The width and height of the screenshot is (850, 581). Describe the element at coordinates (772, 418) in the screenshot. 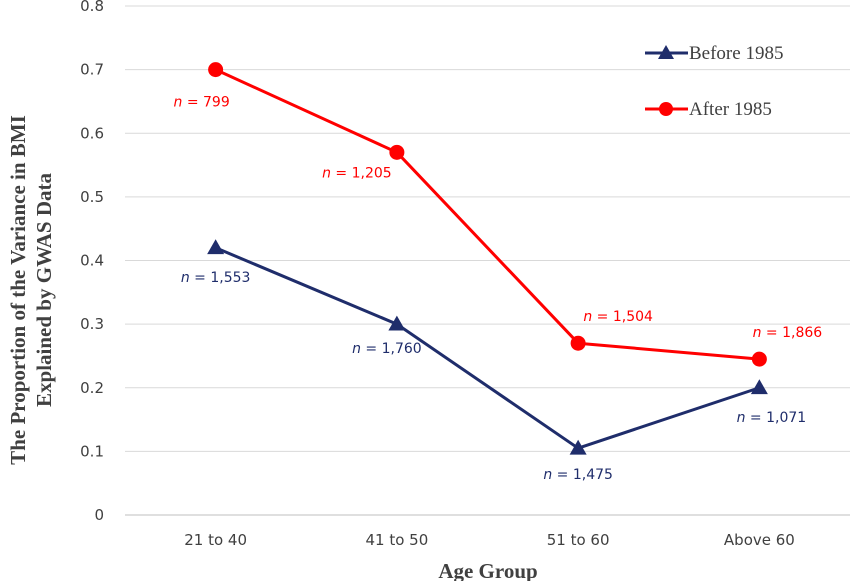

I see `data-label: n = 1,071` at that location.